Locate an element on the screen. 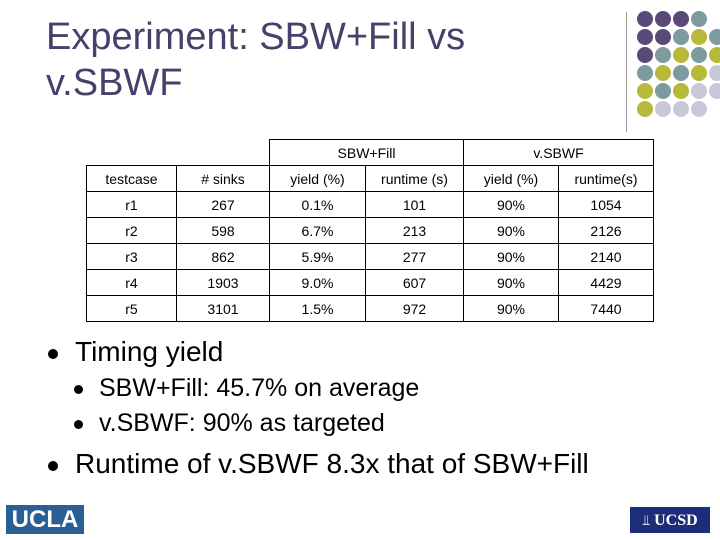 Image resolution: width=720 pixels, height=540 pixels. column-header: # sinks is located at coordinates (223, 178).